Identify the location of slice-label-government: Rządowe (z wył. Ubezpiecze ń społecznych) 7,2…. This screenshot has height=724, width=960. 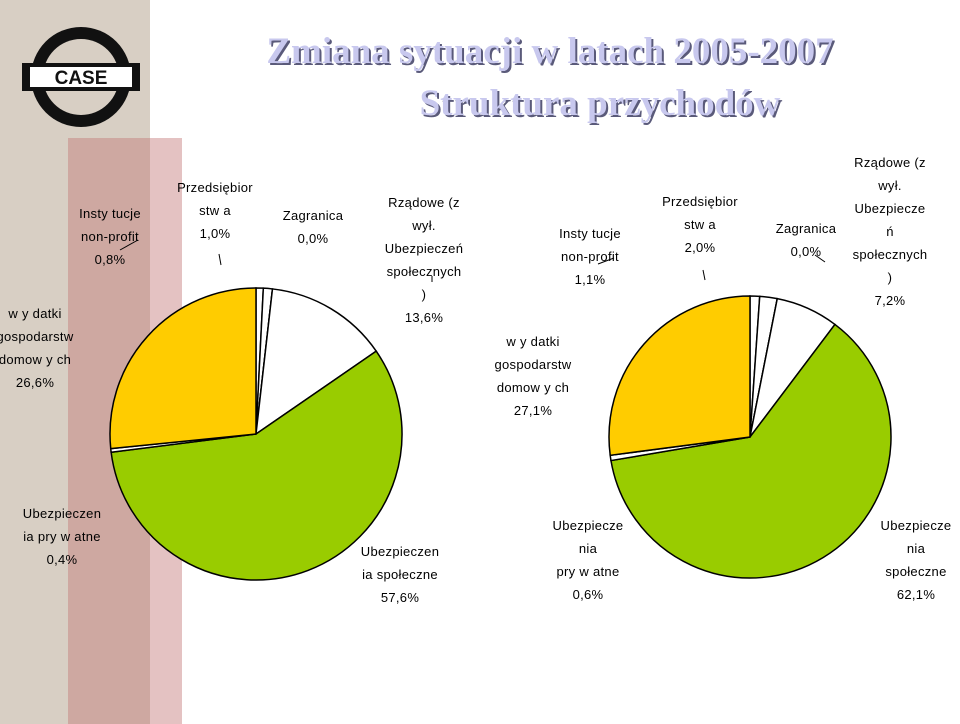
(890, 231).